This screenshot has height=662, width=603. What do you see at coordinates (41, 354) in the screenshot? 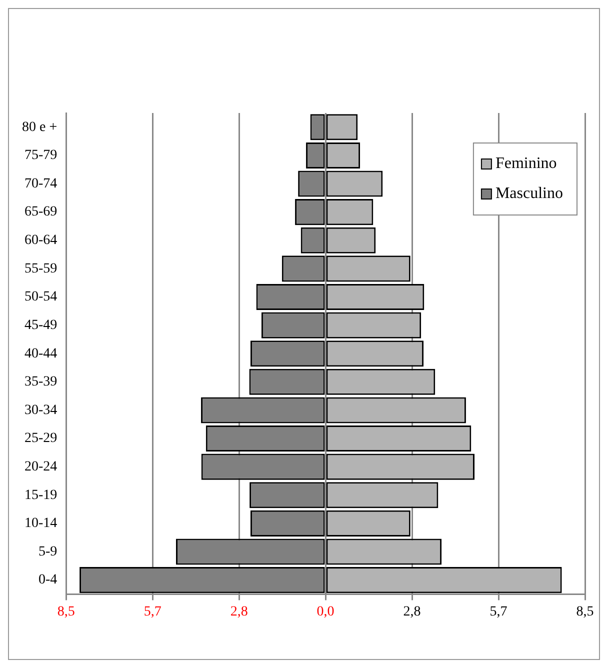
I see `y-tick-label: 40-44` at bounding box center [41, 354].